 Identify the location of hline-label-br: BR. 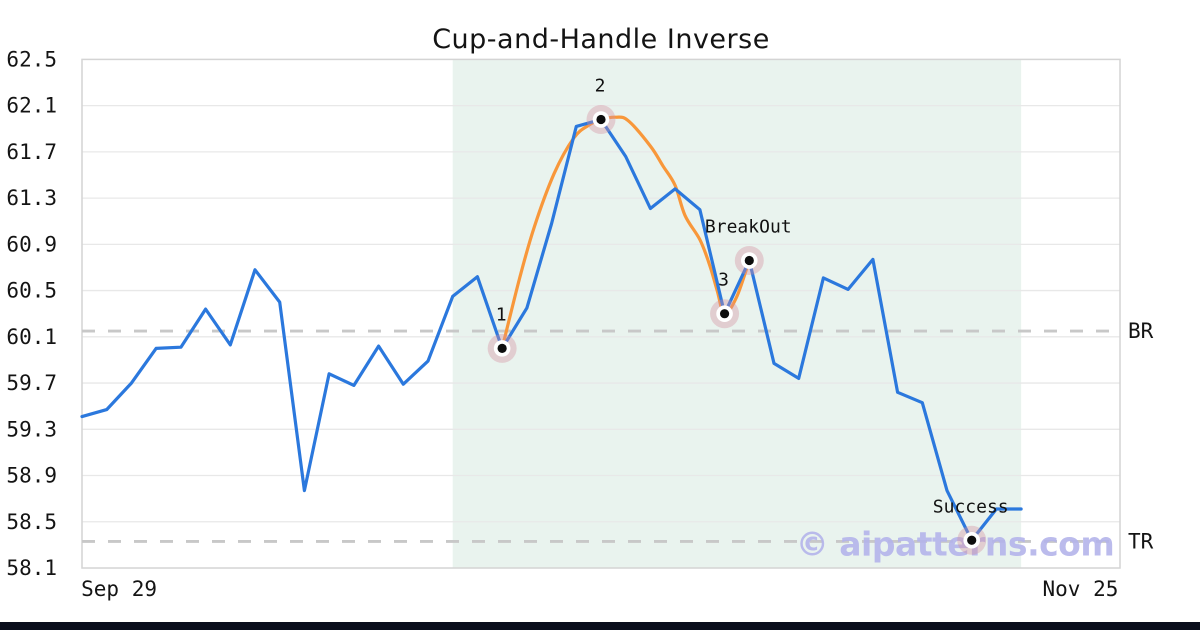
(1141, 331).